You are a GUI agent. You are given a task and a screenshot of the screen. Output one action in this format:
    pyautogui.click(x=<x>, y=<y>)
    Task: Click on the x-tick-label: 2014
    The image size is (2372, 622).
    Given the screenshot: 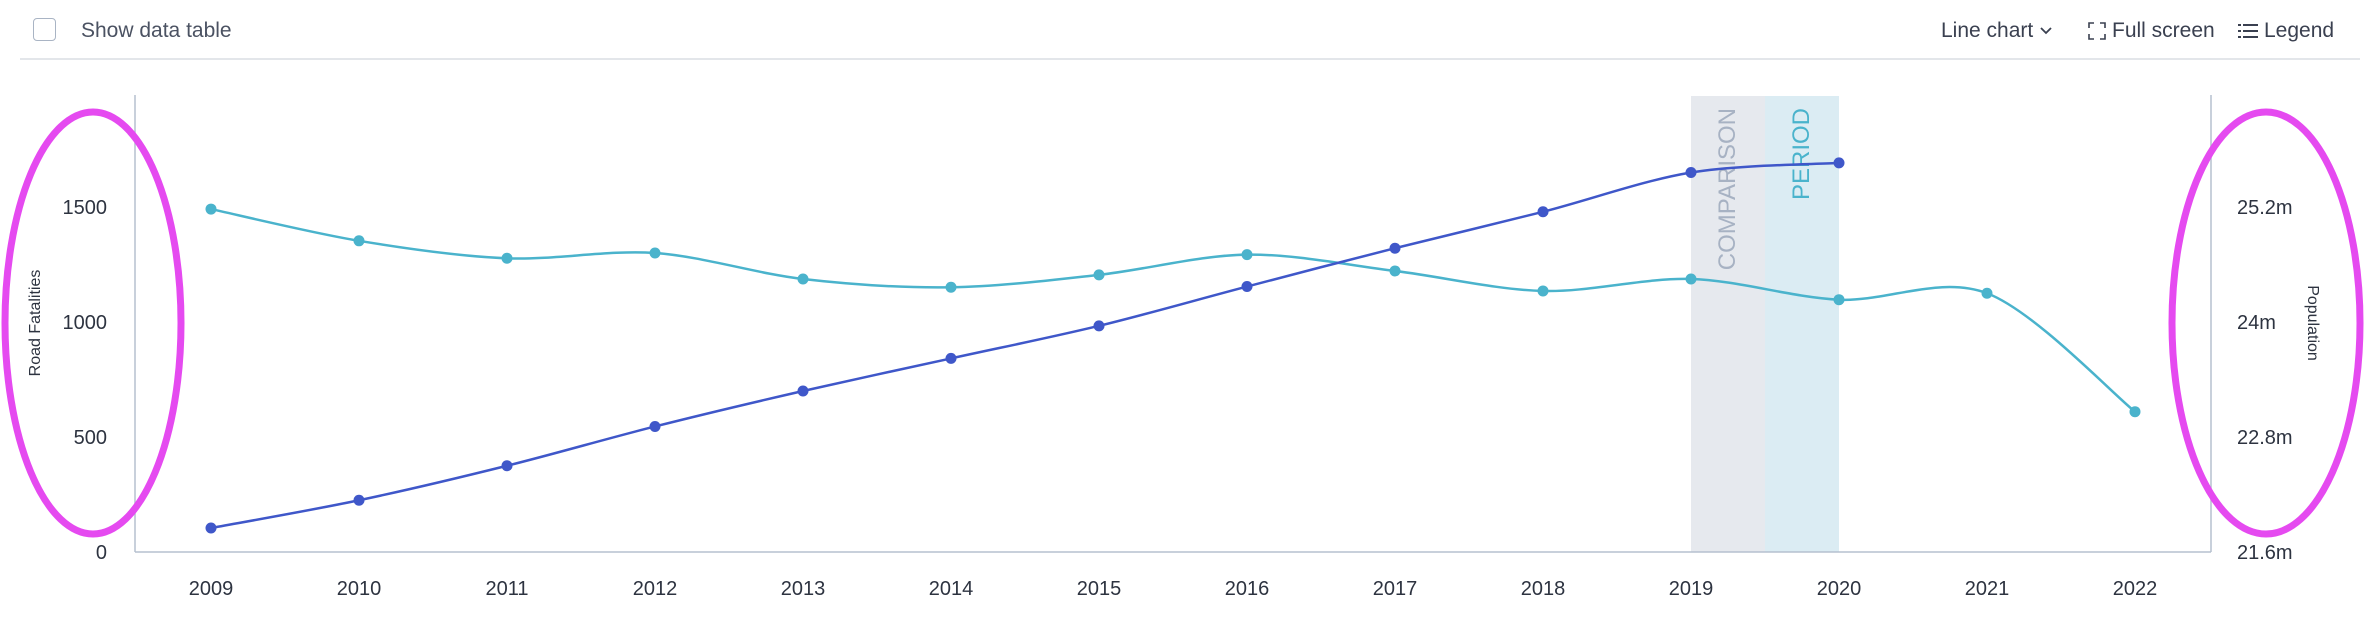 What is the action you would take?
    pyautogui.click(x=951, y=589)
    